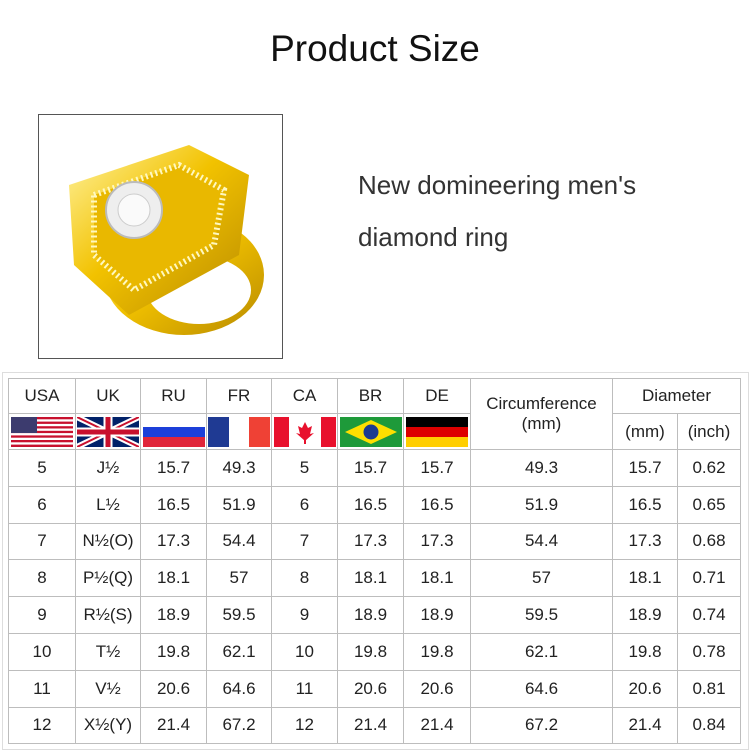 The image size is (750, 750). What do you see at coordinates (709, 688) in the screenshot?
I see `cell-diameter-inch: 0.81` at bounding box center [709, 688].